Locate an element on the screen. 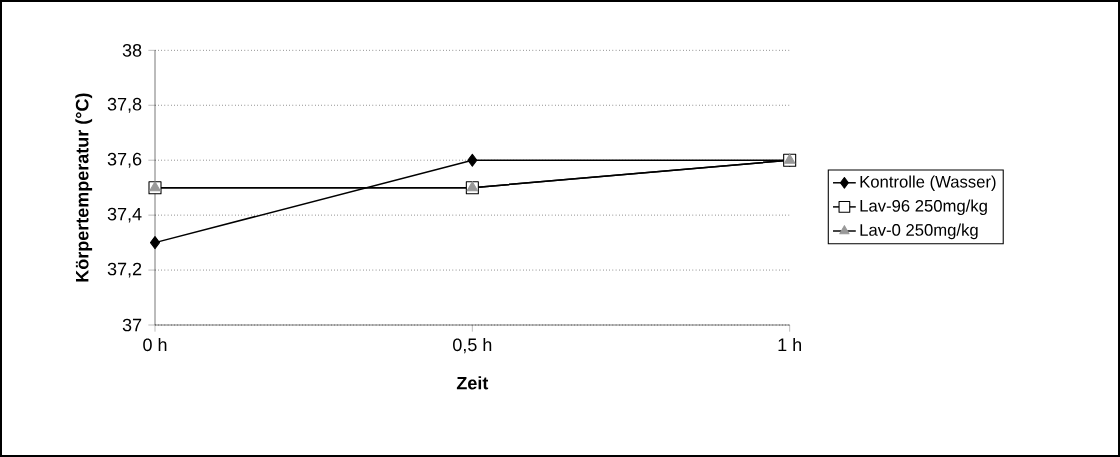 Image resolution: width=1120 pixels, height=457 pixels. y-tick-label: 37,2 is located at coordinates (124, 270).